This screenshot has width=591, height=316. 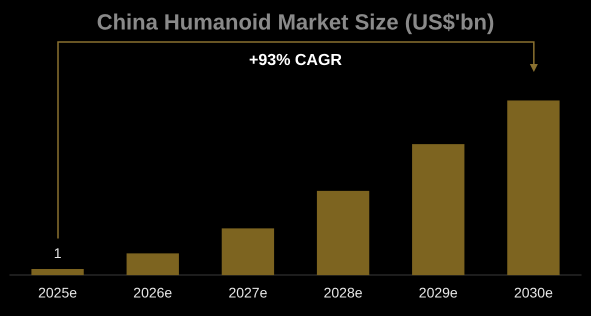 What do you see at coordinates (152, 292) in the screenshot?
I see `x-tick-label: 2026e` at bounding box center [152, 292].